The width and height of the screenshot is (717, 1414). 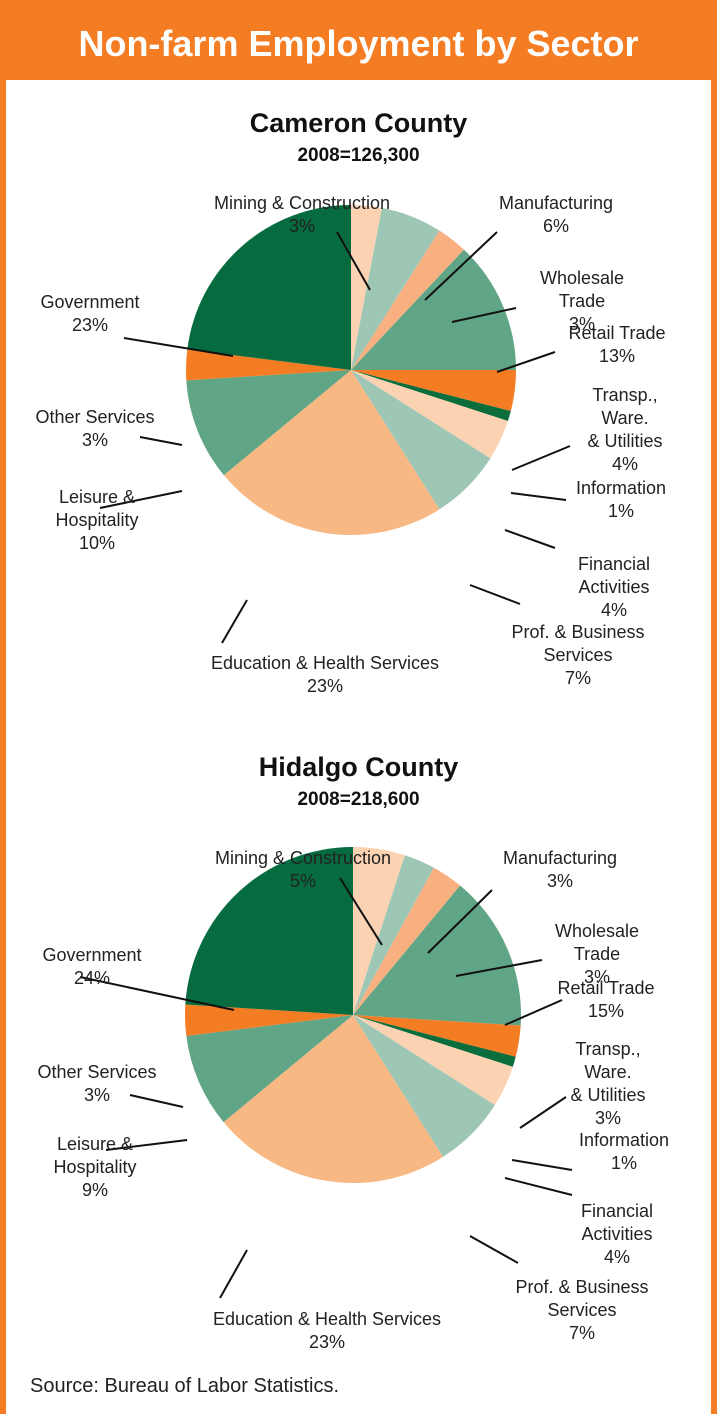 I want to click on slice-label: Information 1%, so click(x=624, y=1152).